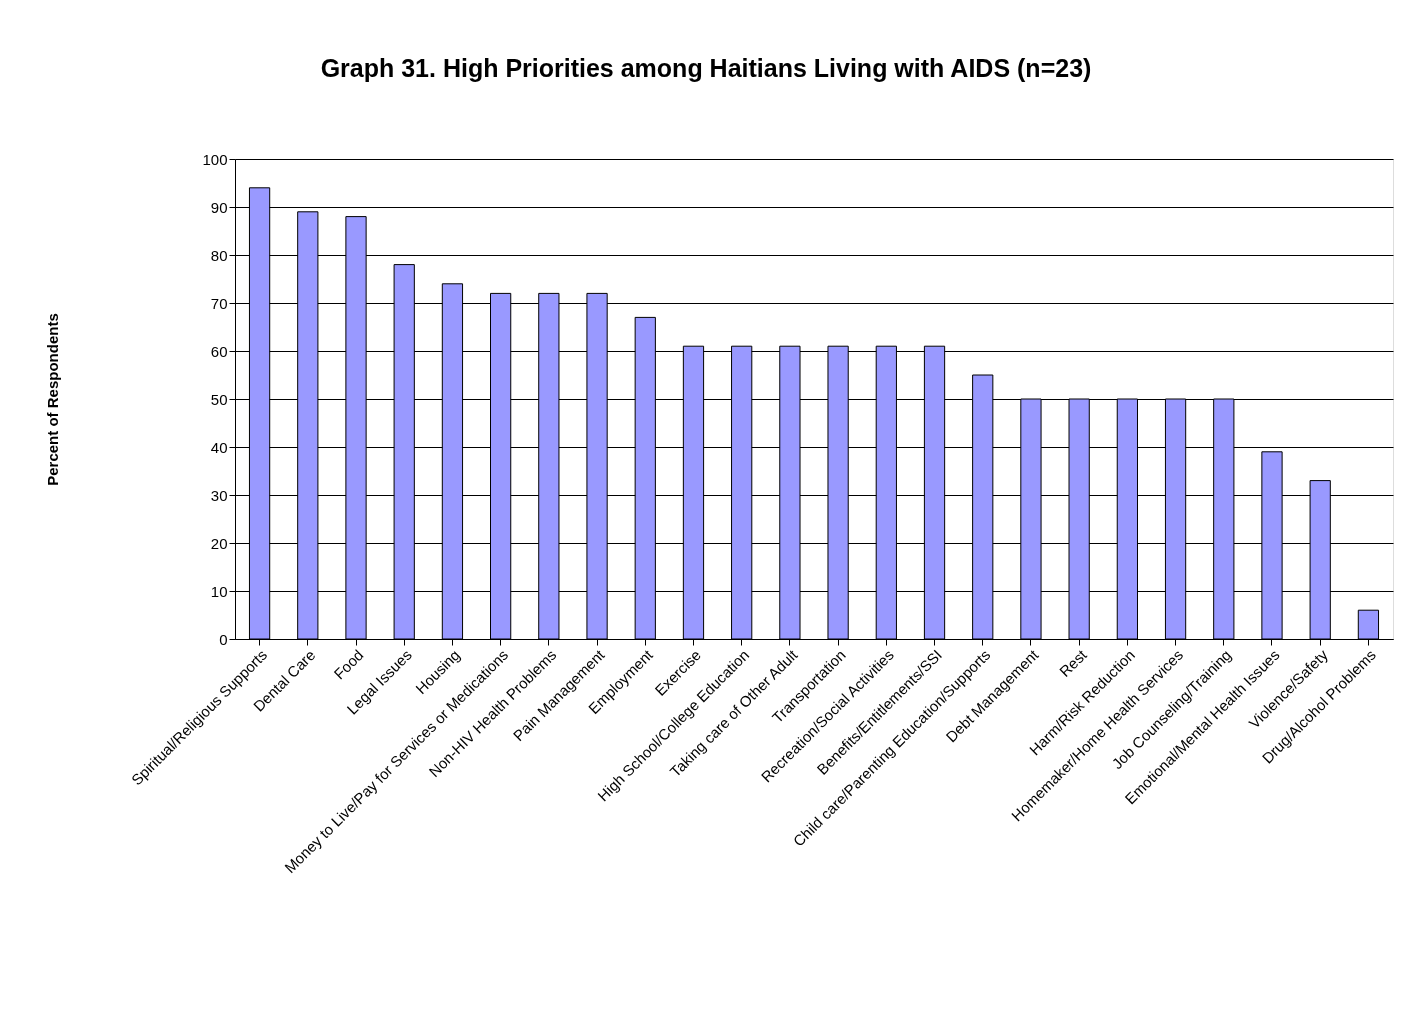 This screenshot has height=1023, width=1412. Describe the element at coordinates (219, 495) in the screenshot. I see `y-tick-label: 30` at that location.